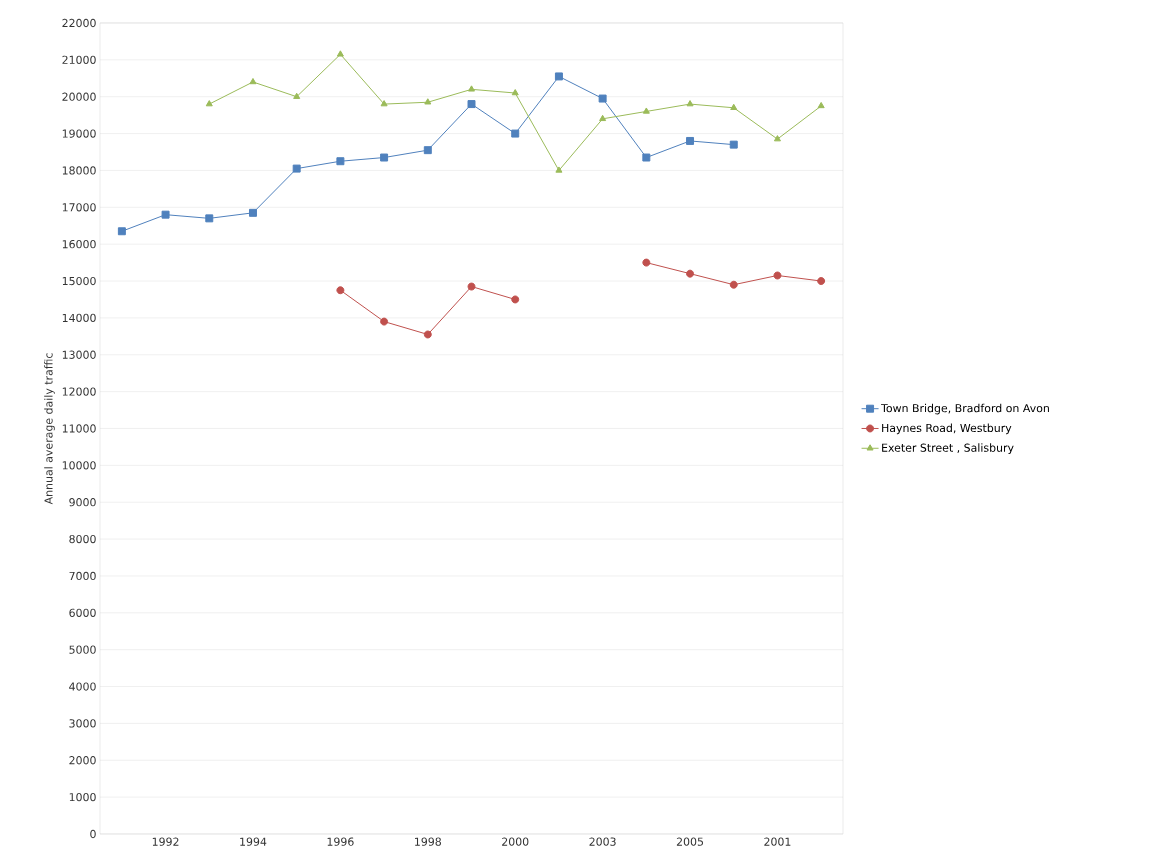 The height and width of the screenshot is (857, 1152). What do you see at coordinates (428, 841) in the screenshot?
I see `x-tick-label: 1998` at bounding box center [428, 841].